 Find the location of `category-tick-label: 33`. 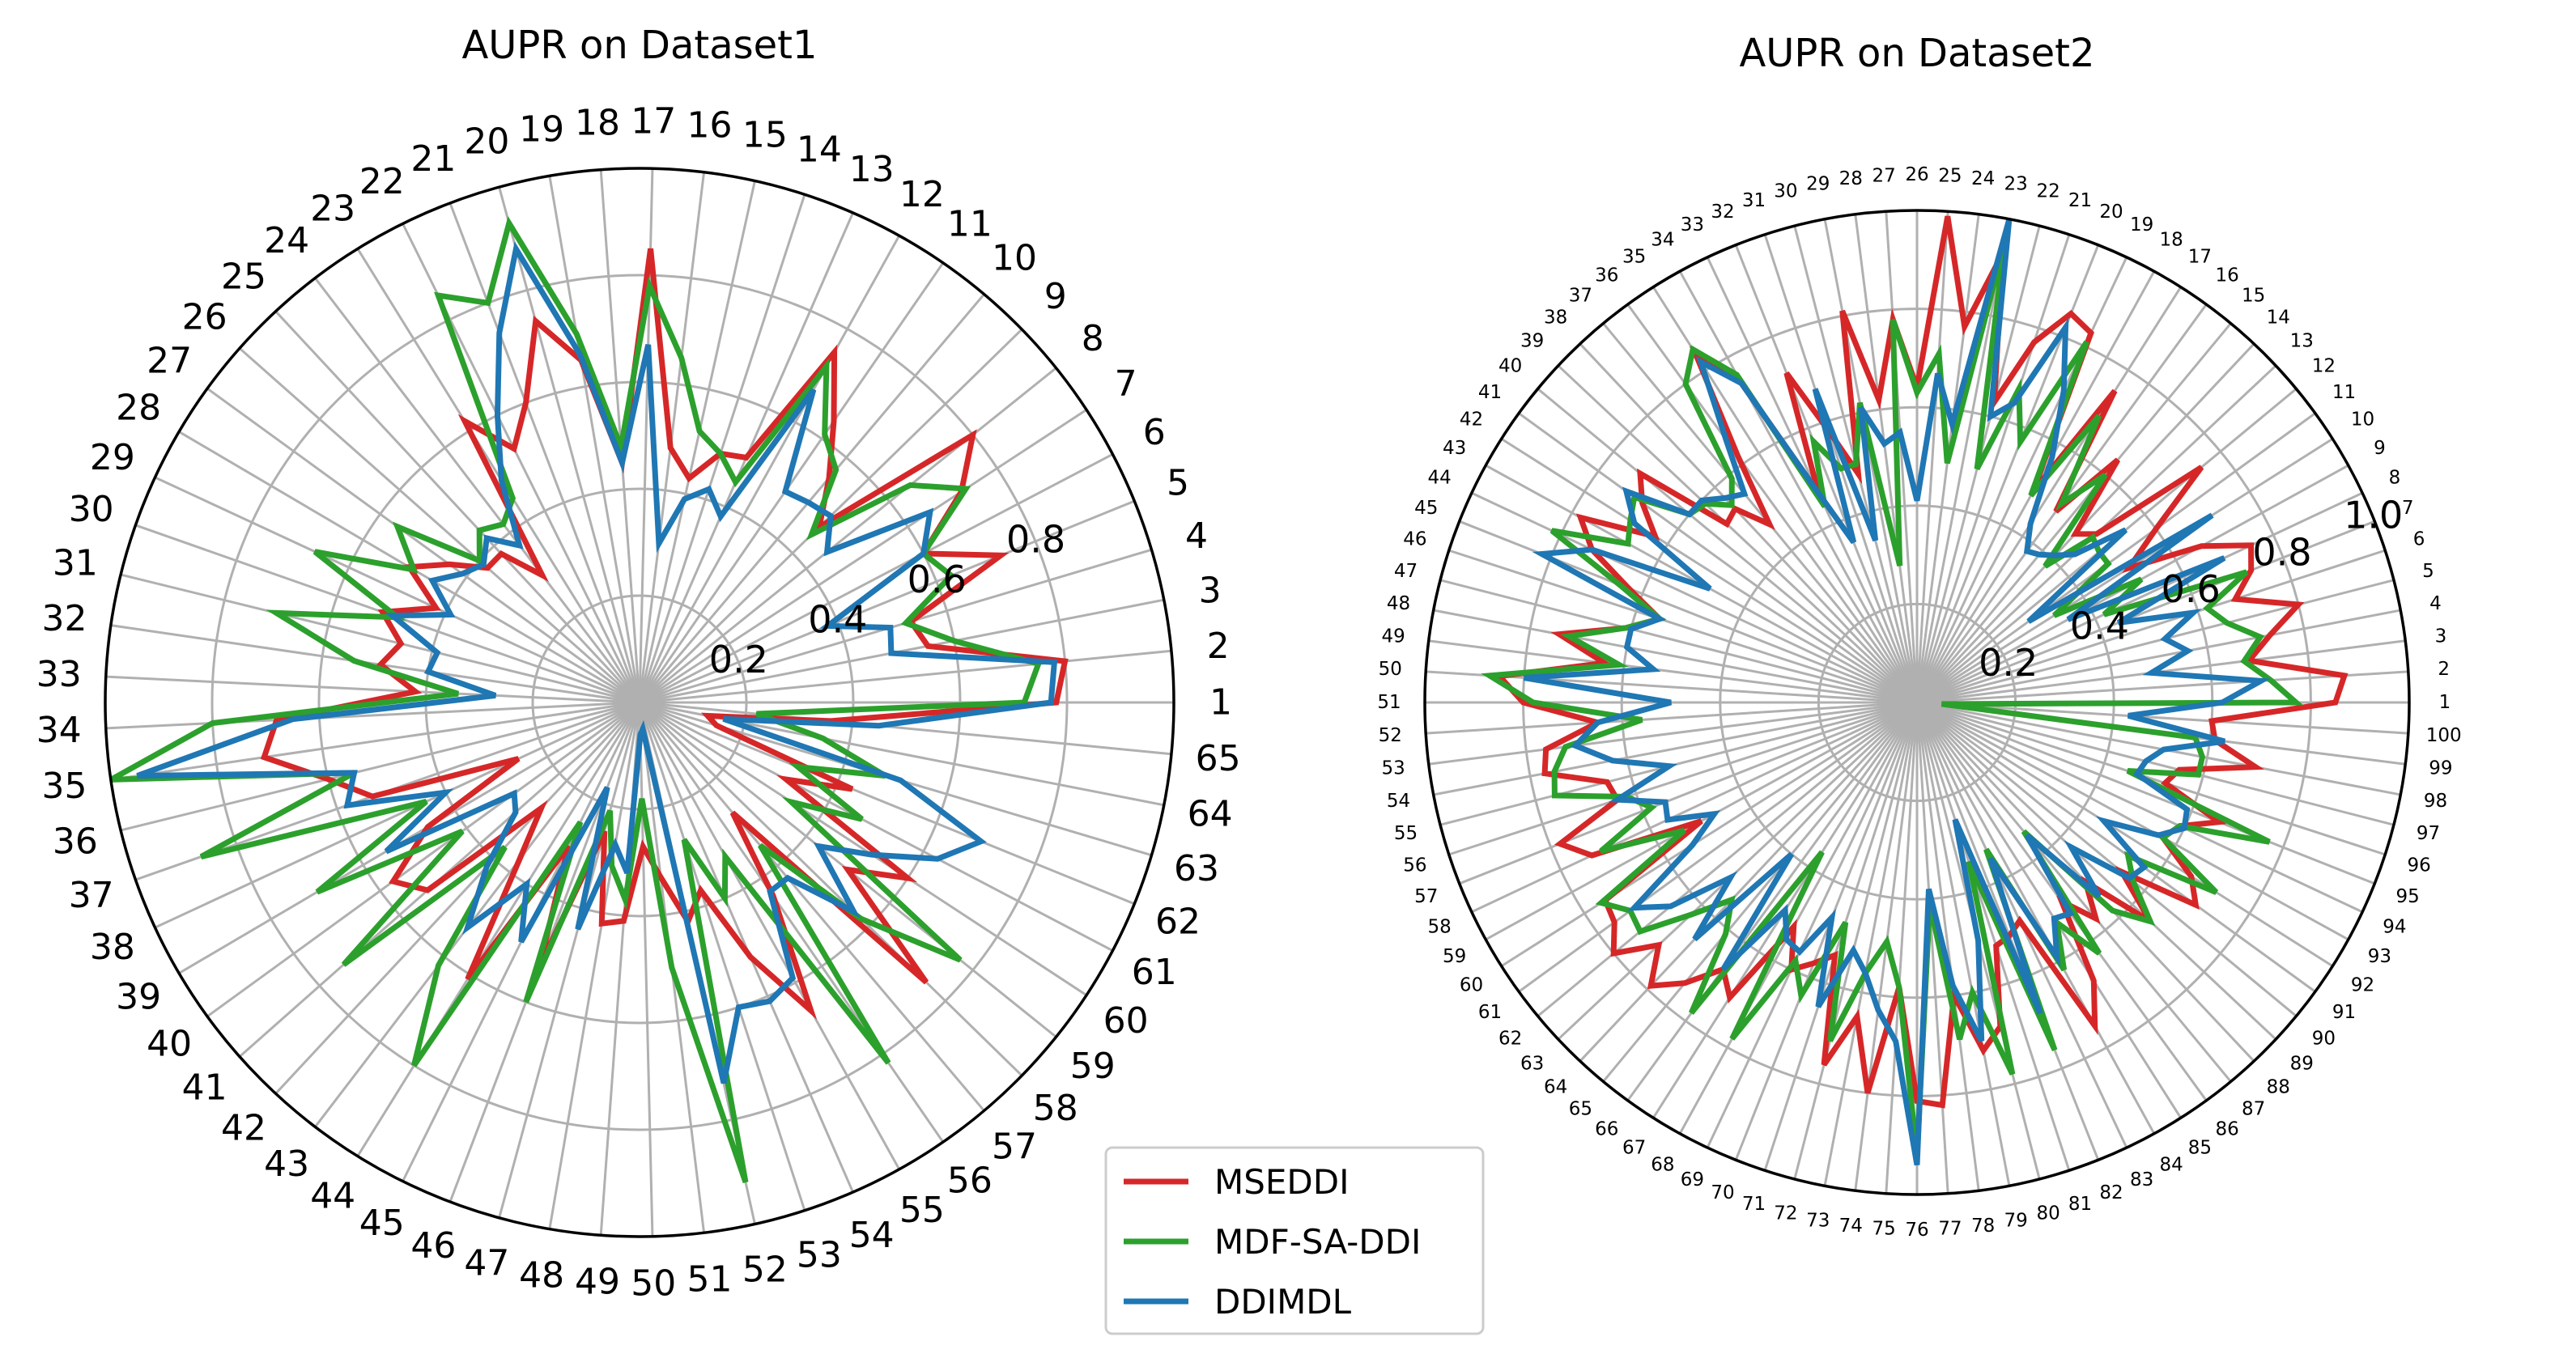

category-tick-label: 33 is located at coordinates (59, 675).